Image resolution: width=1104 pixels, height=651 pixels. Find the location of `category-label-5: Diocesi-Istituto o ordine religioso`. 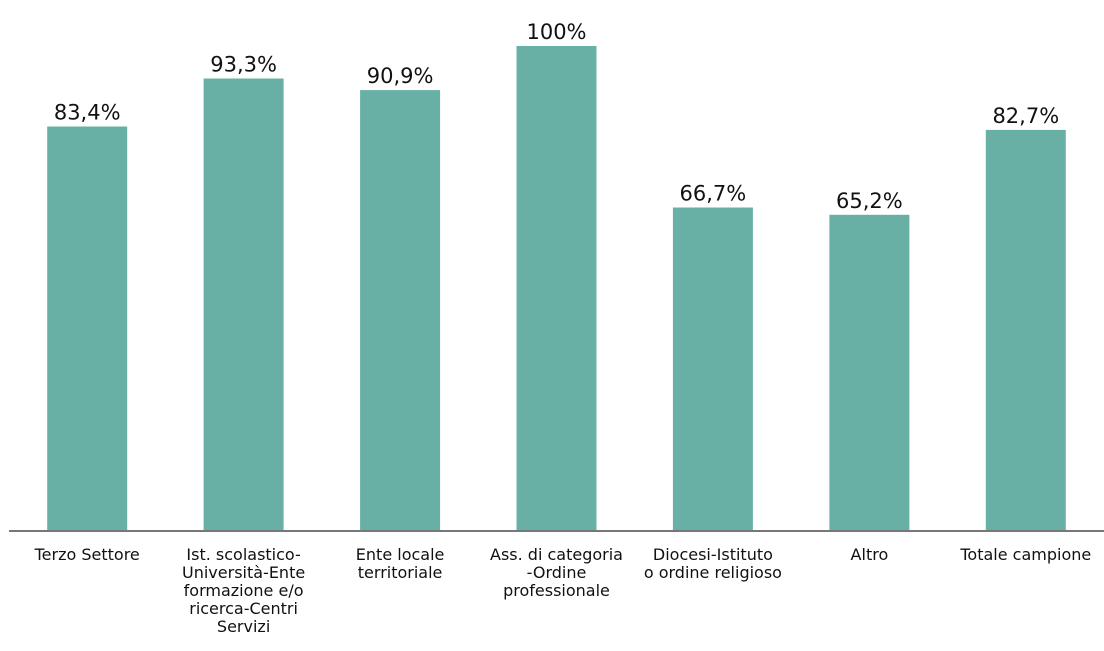

category-label-5: Diocesi-Istituto o ordine religioso is located at coordinates (713, 563).